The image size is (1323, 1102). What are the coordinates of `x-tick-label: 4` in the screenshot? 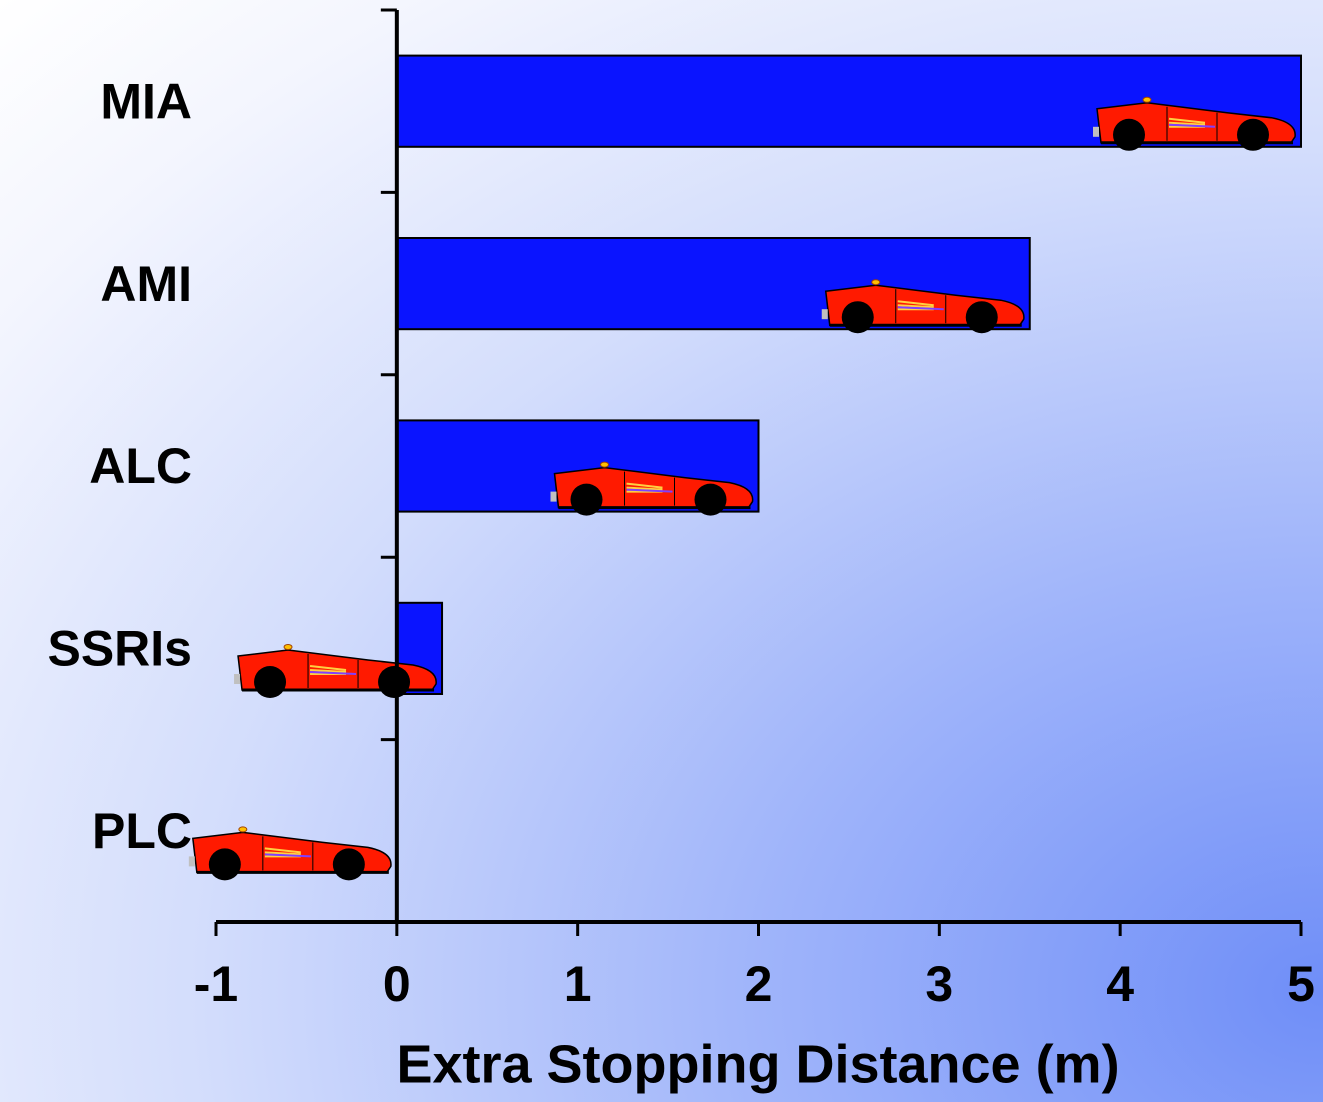 It's located at (1120, 984).